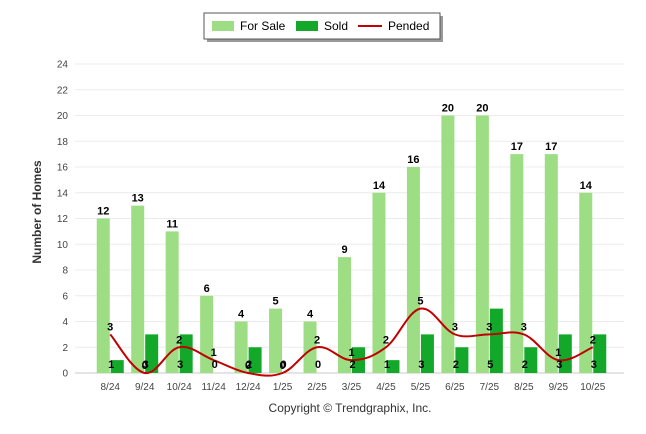  What do you see at coordinates (559, 387) in the screenshot?
I see `x-tick-label: 9/25` at bounding box center [559, 387].